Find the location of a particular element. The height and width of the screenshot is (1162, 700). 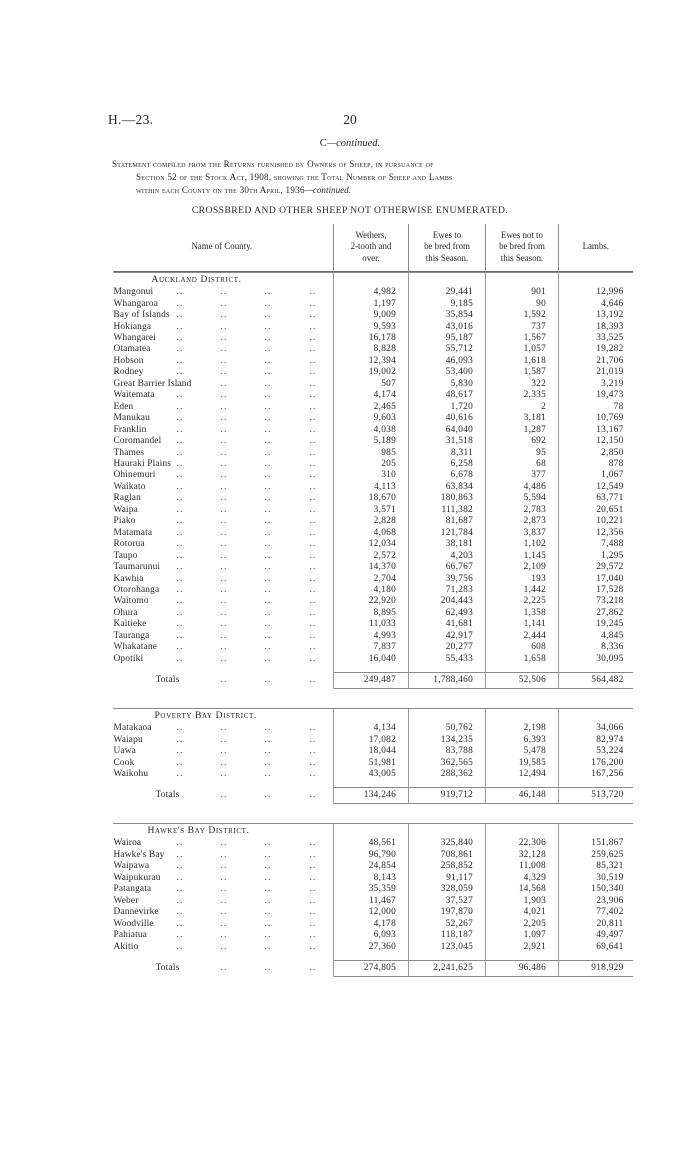

cell-ewes-bred: 5,830 is located at coordinates (447, 384).